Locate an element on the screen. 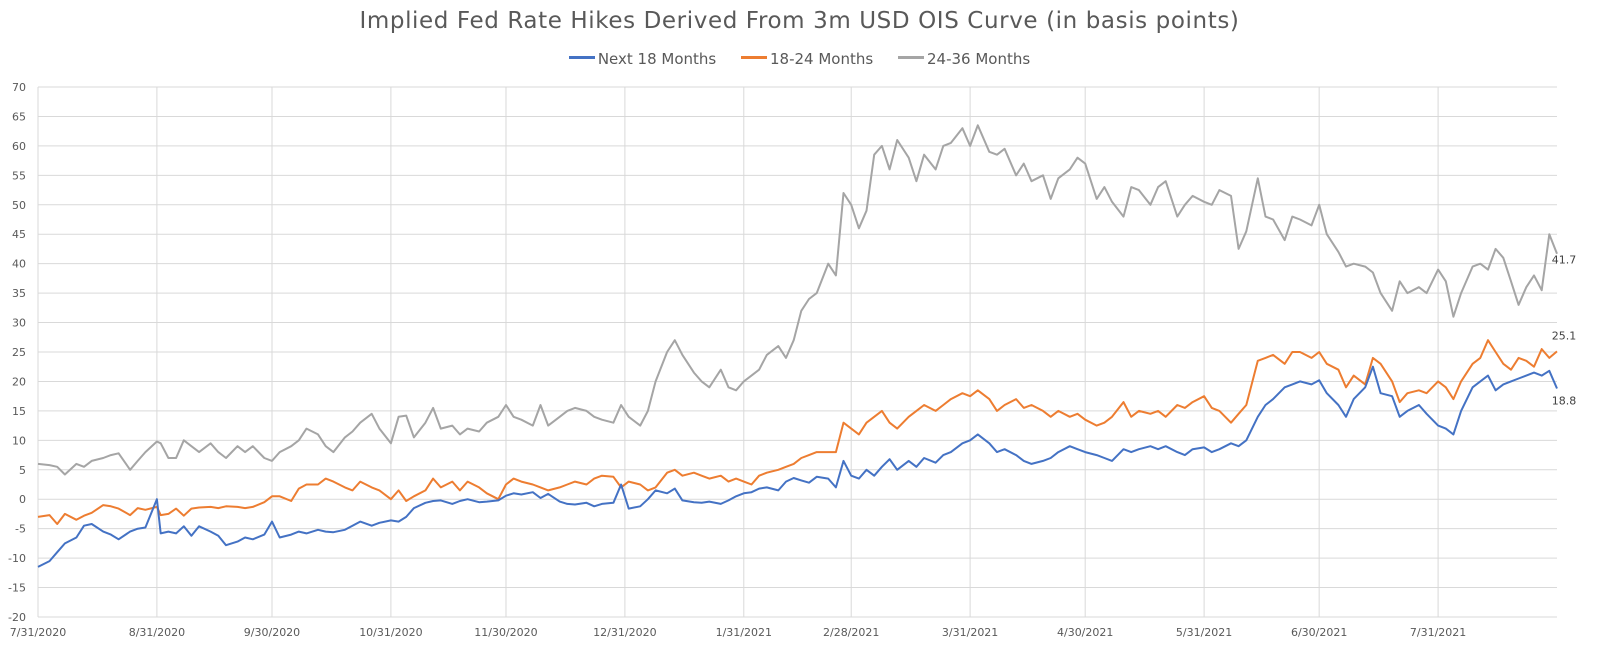 The height and width of the screenshot is (660, 1599). x-tick-label: 5/31/2021 is located at coordinates (1204, 632).